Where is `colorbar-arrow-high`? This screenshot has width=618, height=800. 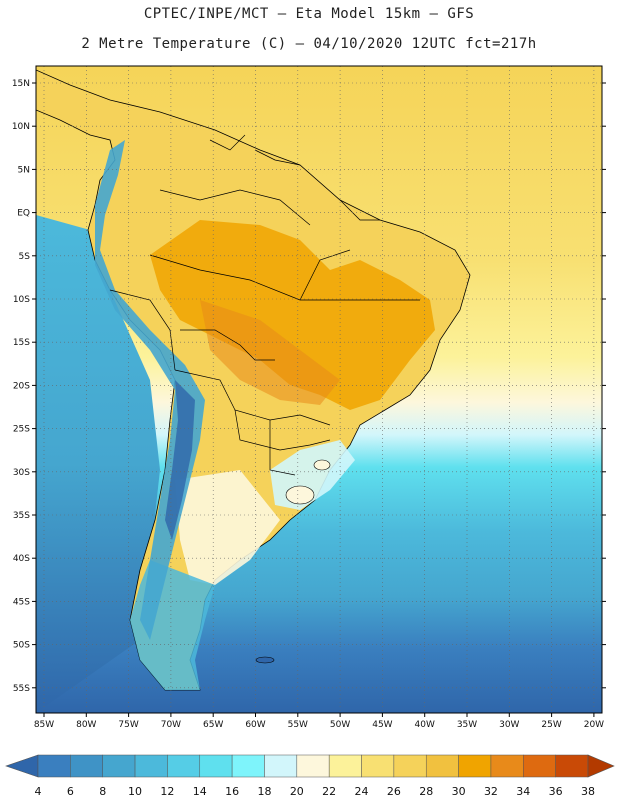 colorbar-arrow-high is located at coordinates (601, 766).